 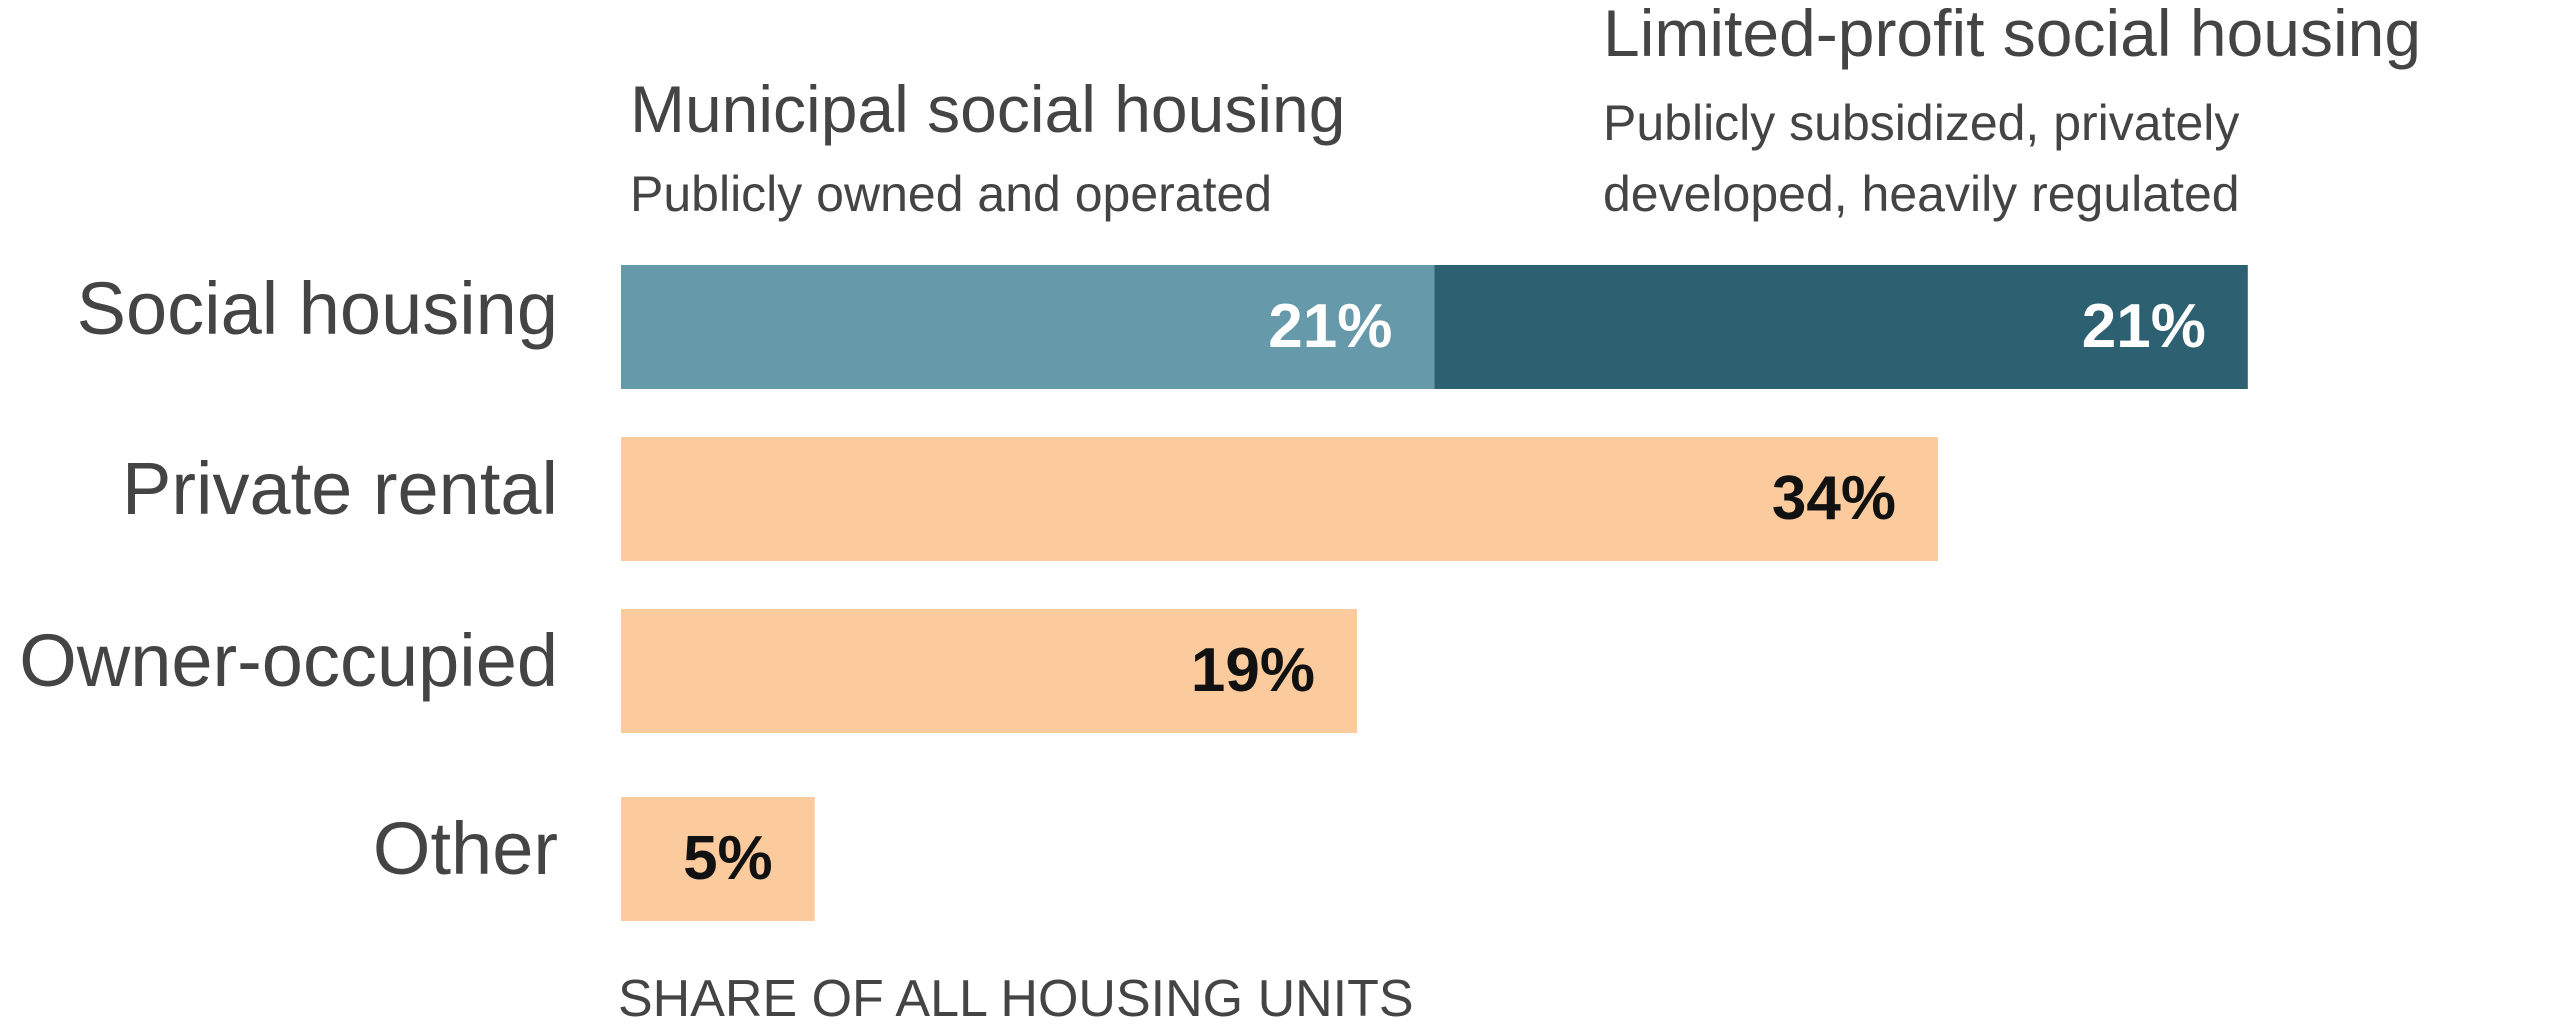 I want to click on category-label-other: Other, so click(x=465, y=848).